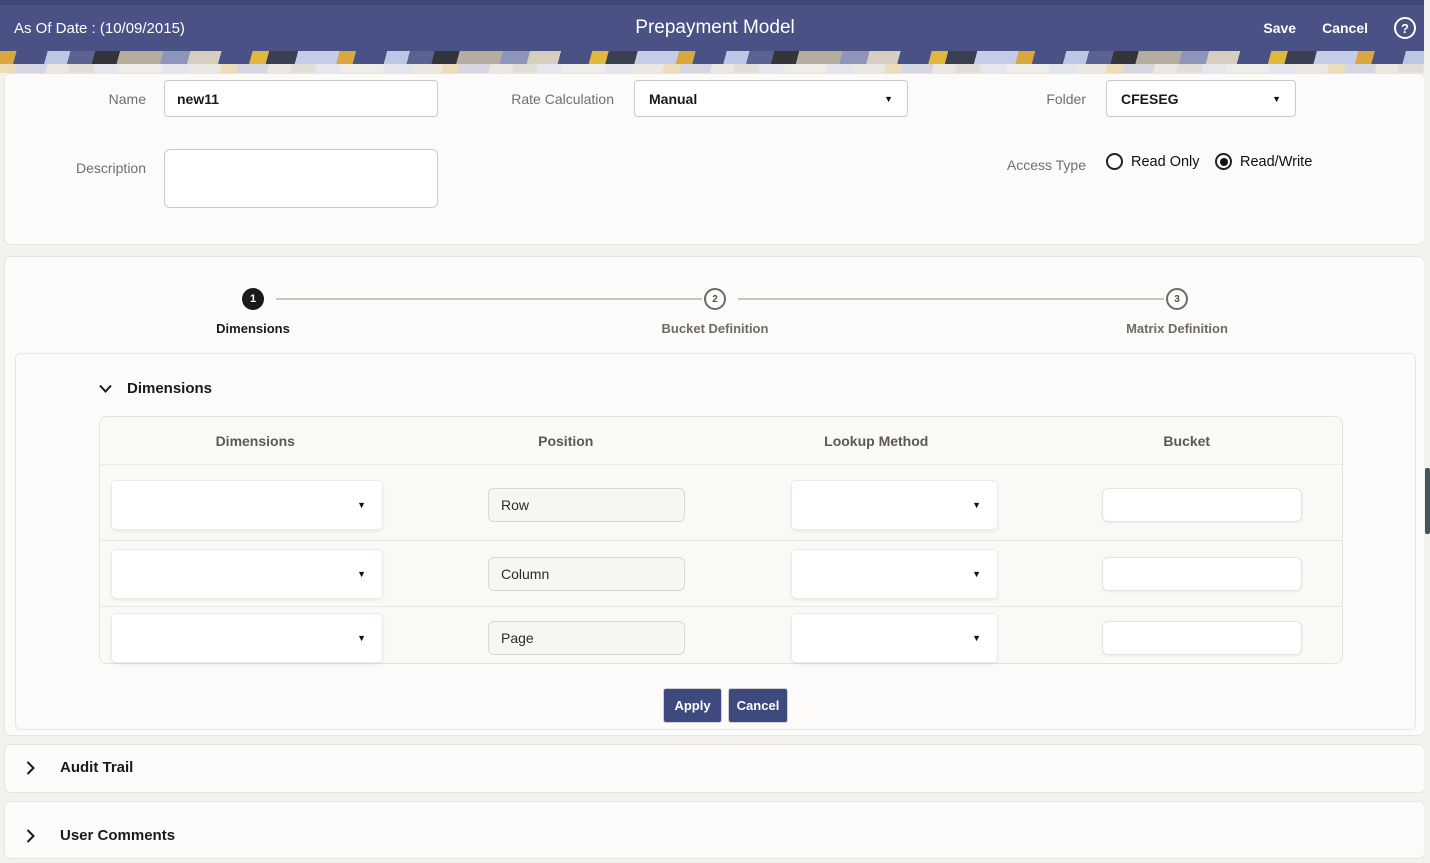  What do you see at coordinates (692, 705) in the screenshot?
I see `apply-button: Apply` at bounding box center [692, 705].